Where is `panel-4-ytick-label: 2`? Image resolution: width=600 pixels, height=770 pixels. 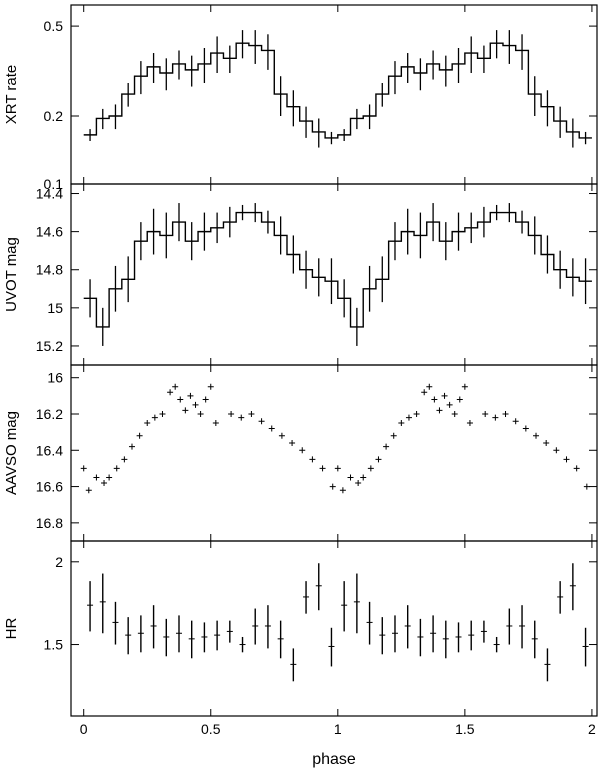
panel-4-ytick-label: 2 is located at coordinates (59, 562).